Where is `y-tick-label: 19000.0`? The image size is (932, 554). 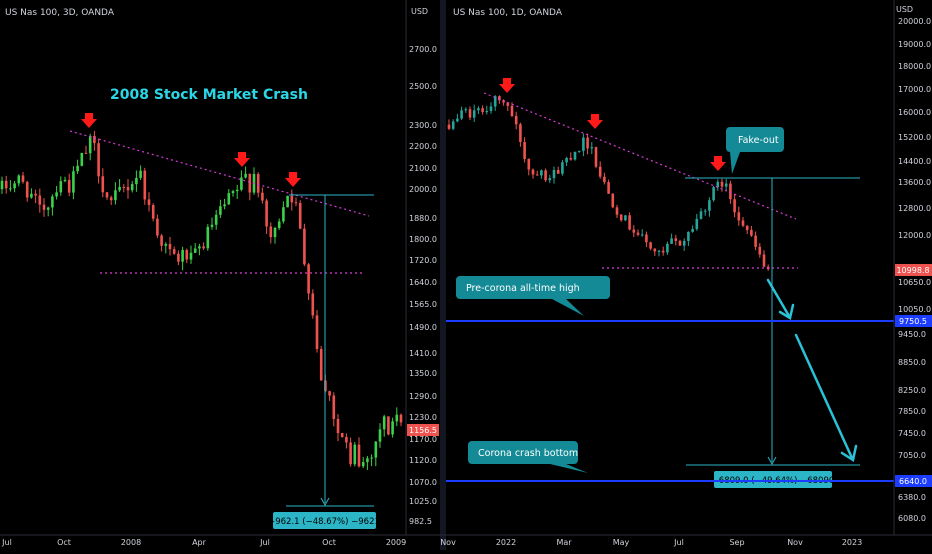 y-tick-label: 19000.0 is located at coordinates (914, 44).